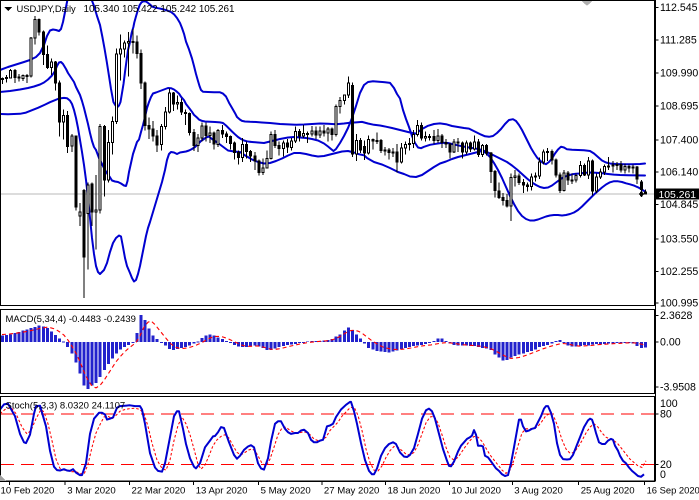 This screenshot has width=699, height=500. I want to click on svg-text: -3.9508, so click(678, 388).